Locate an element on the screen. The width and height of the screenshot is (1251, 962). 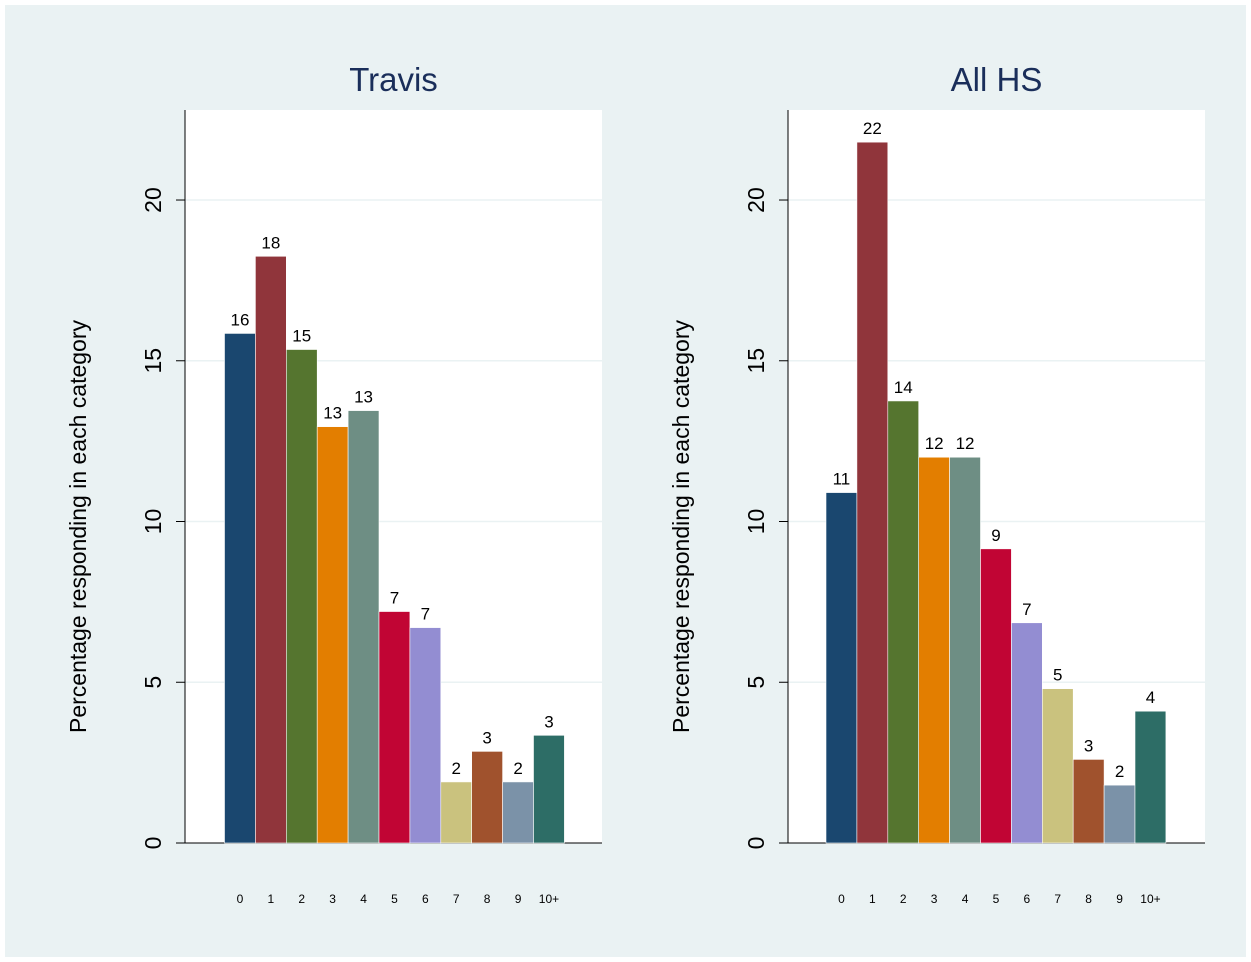
chart-title: Travis is located at coordinates (393, 79).